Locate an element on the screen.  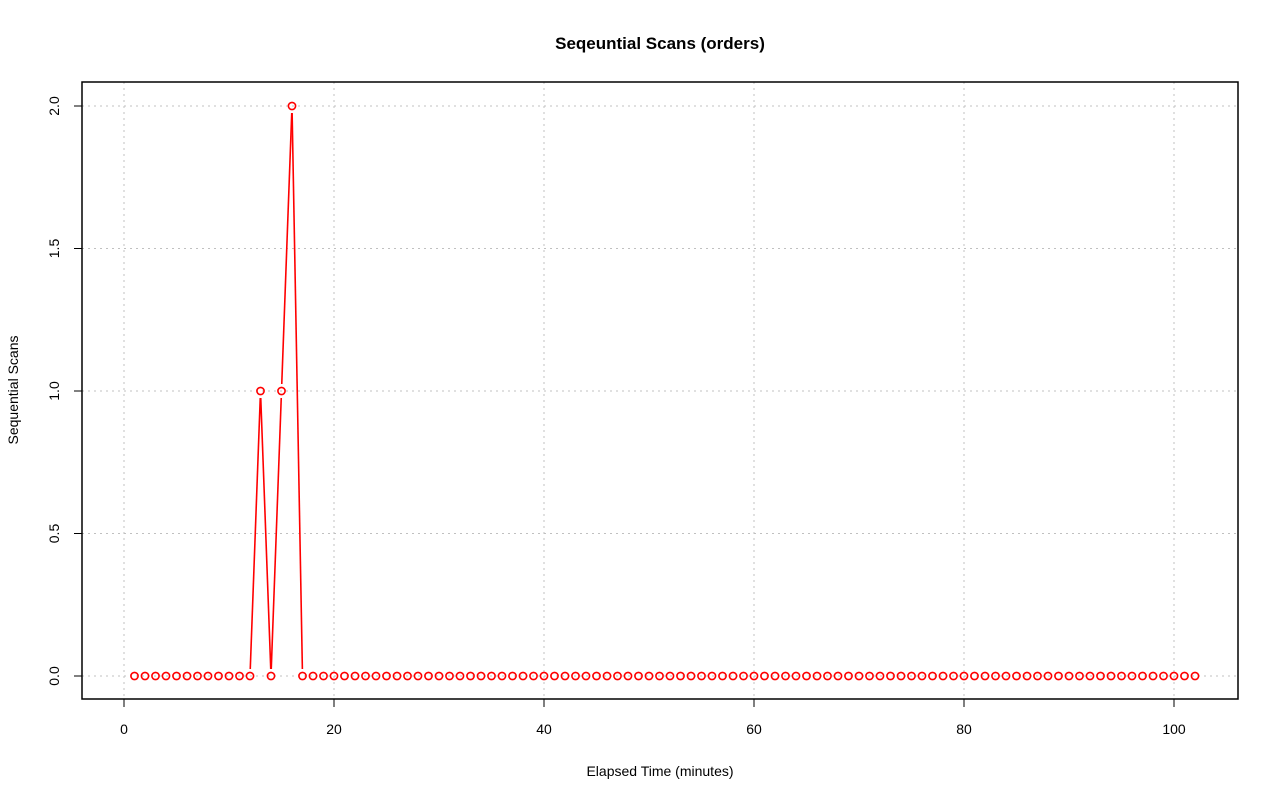
x-tick-label: 20 is located at coordinates (334, 729).